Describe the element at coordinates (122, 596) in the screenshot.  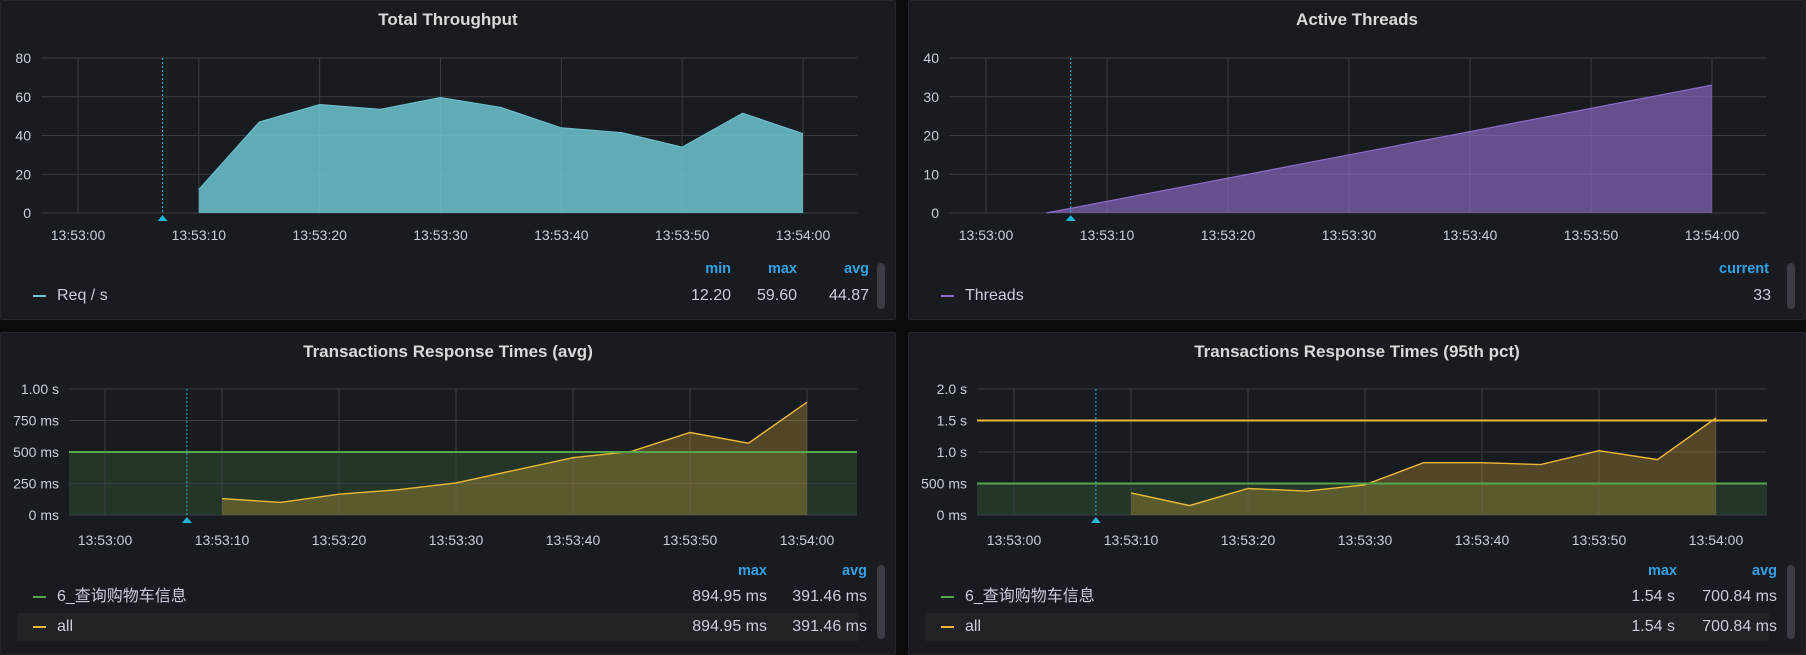
I see `legend-series-name: 6_查询购物车信息` at that location.